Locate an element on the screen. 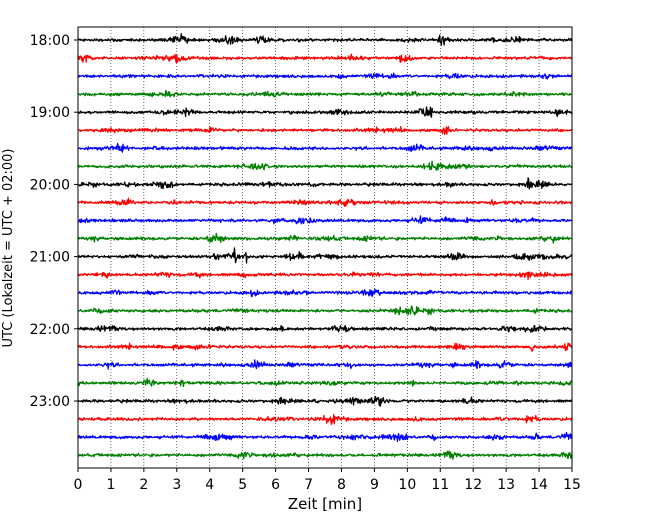 Image resolution: width=650 pixels, height=520 pixels. x-tick-label-10: 10 is located at coordinates (407, 485).